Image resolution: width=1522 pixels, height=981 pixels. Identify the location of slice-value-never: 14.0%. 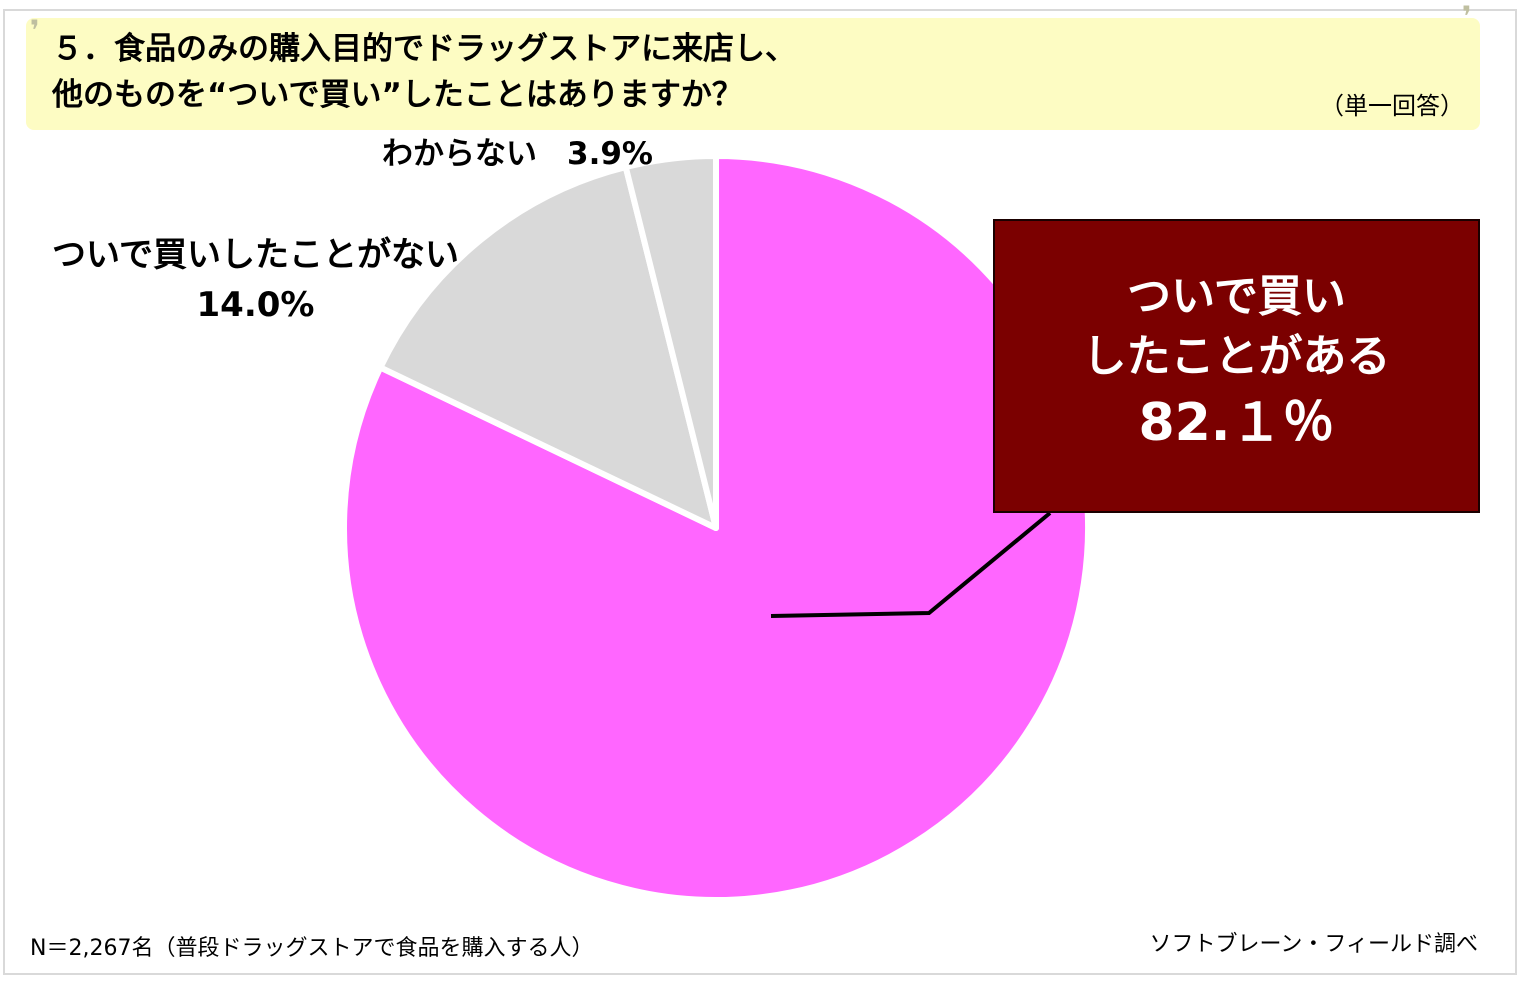
(255, 305).